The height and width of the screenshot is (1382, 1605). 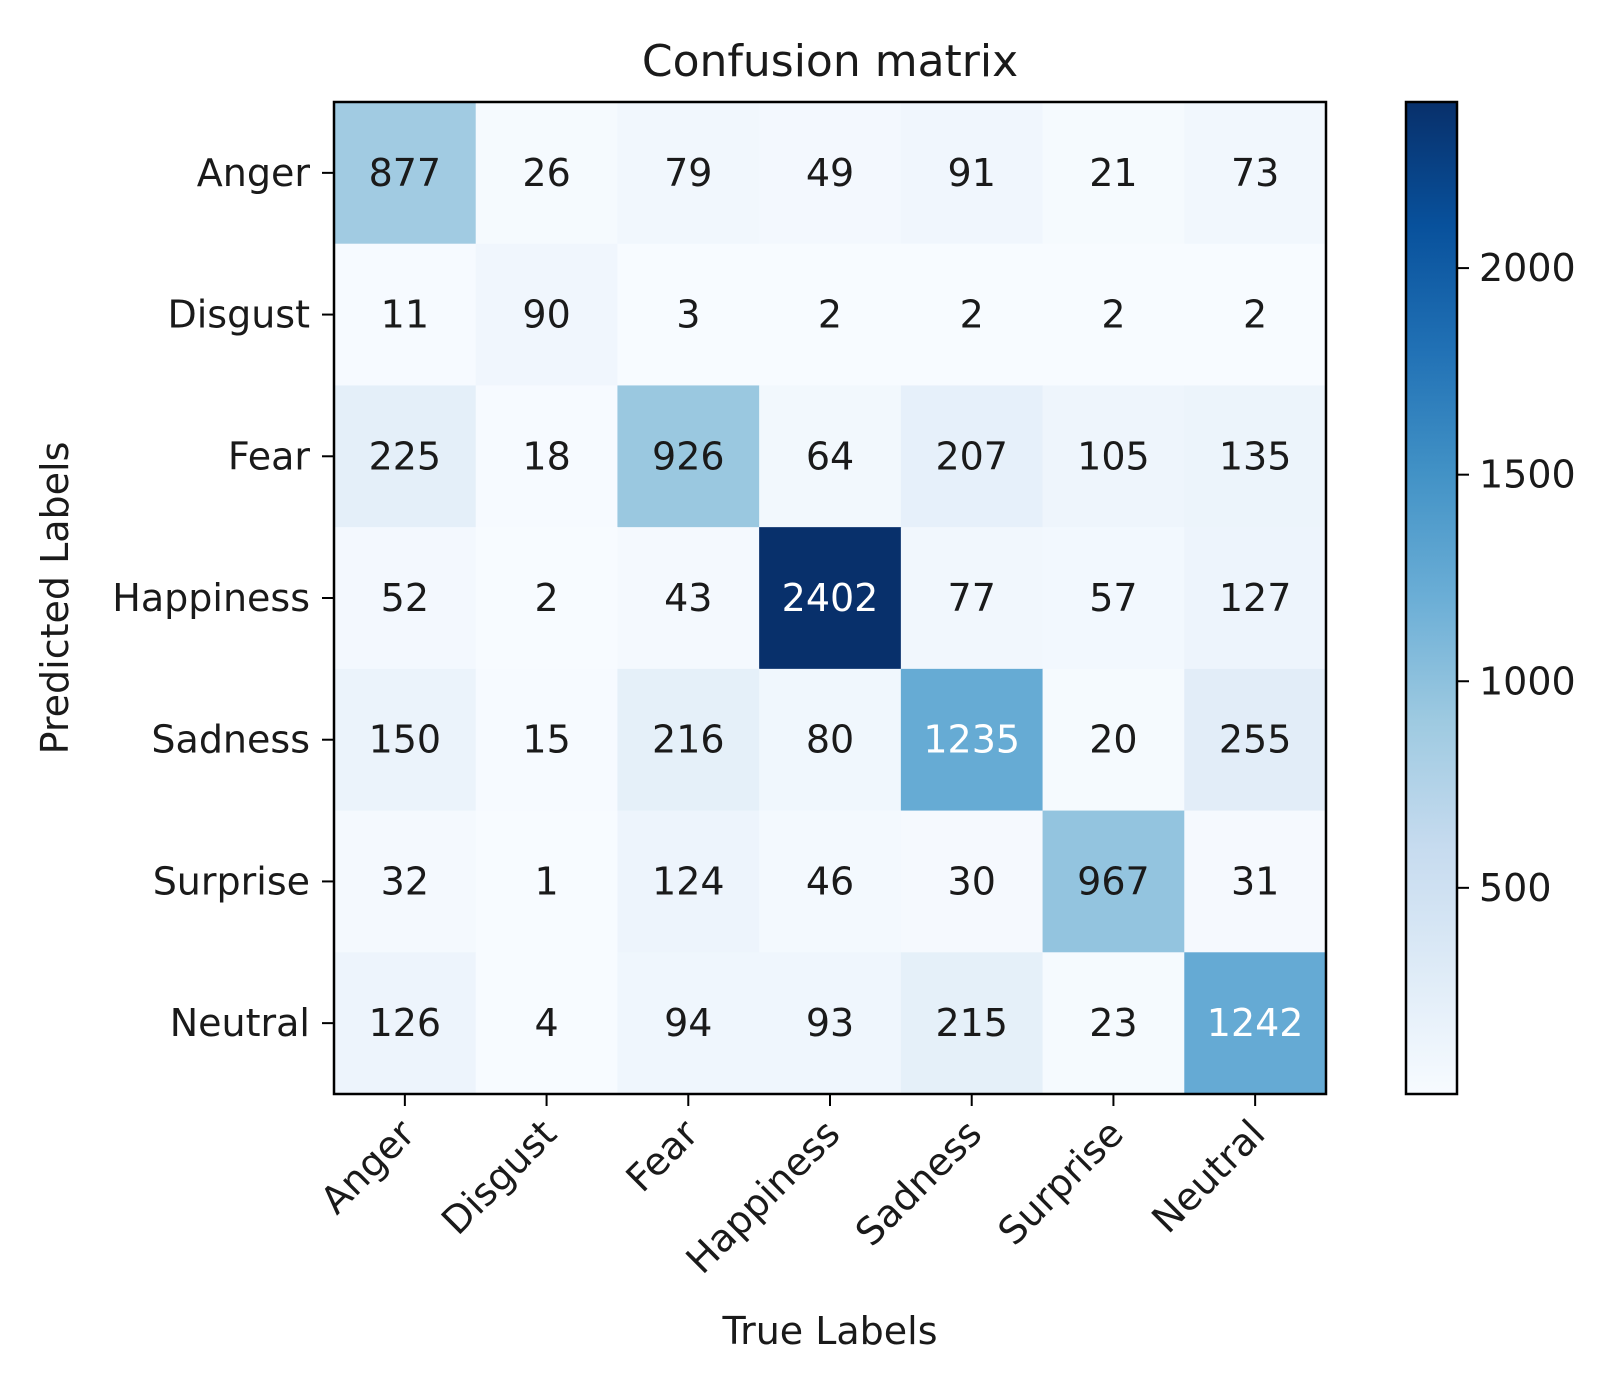 I want to click on y-tick-label: Sadness, so click(x=230, y=740).